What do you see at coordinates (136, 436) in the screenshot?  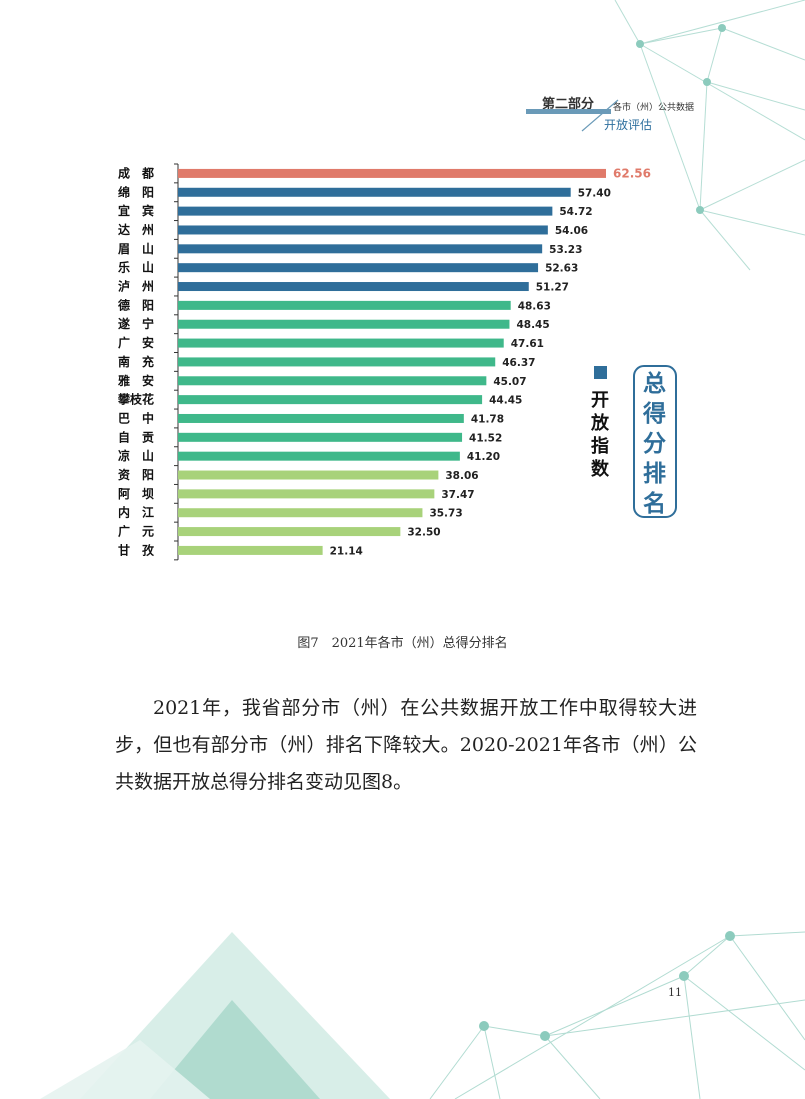 I see `category-label: 自 贡` at bounding box center [136, 436].